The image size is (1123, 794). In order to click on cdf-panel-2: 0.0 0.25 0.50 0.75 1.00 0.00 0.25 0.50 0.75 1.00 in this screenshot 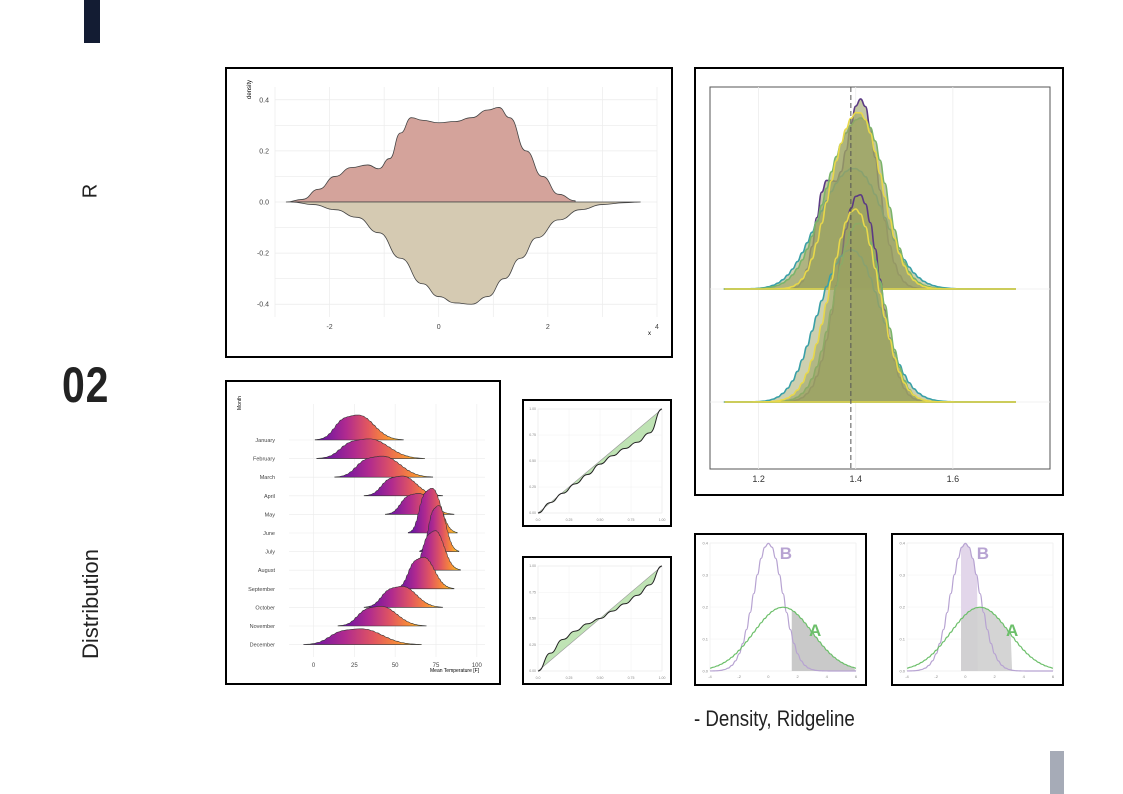, I will do `click(597, 620)`.